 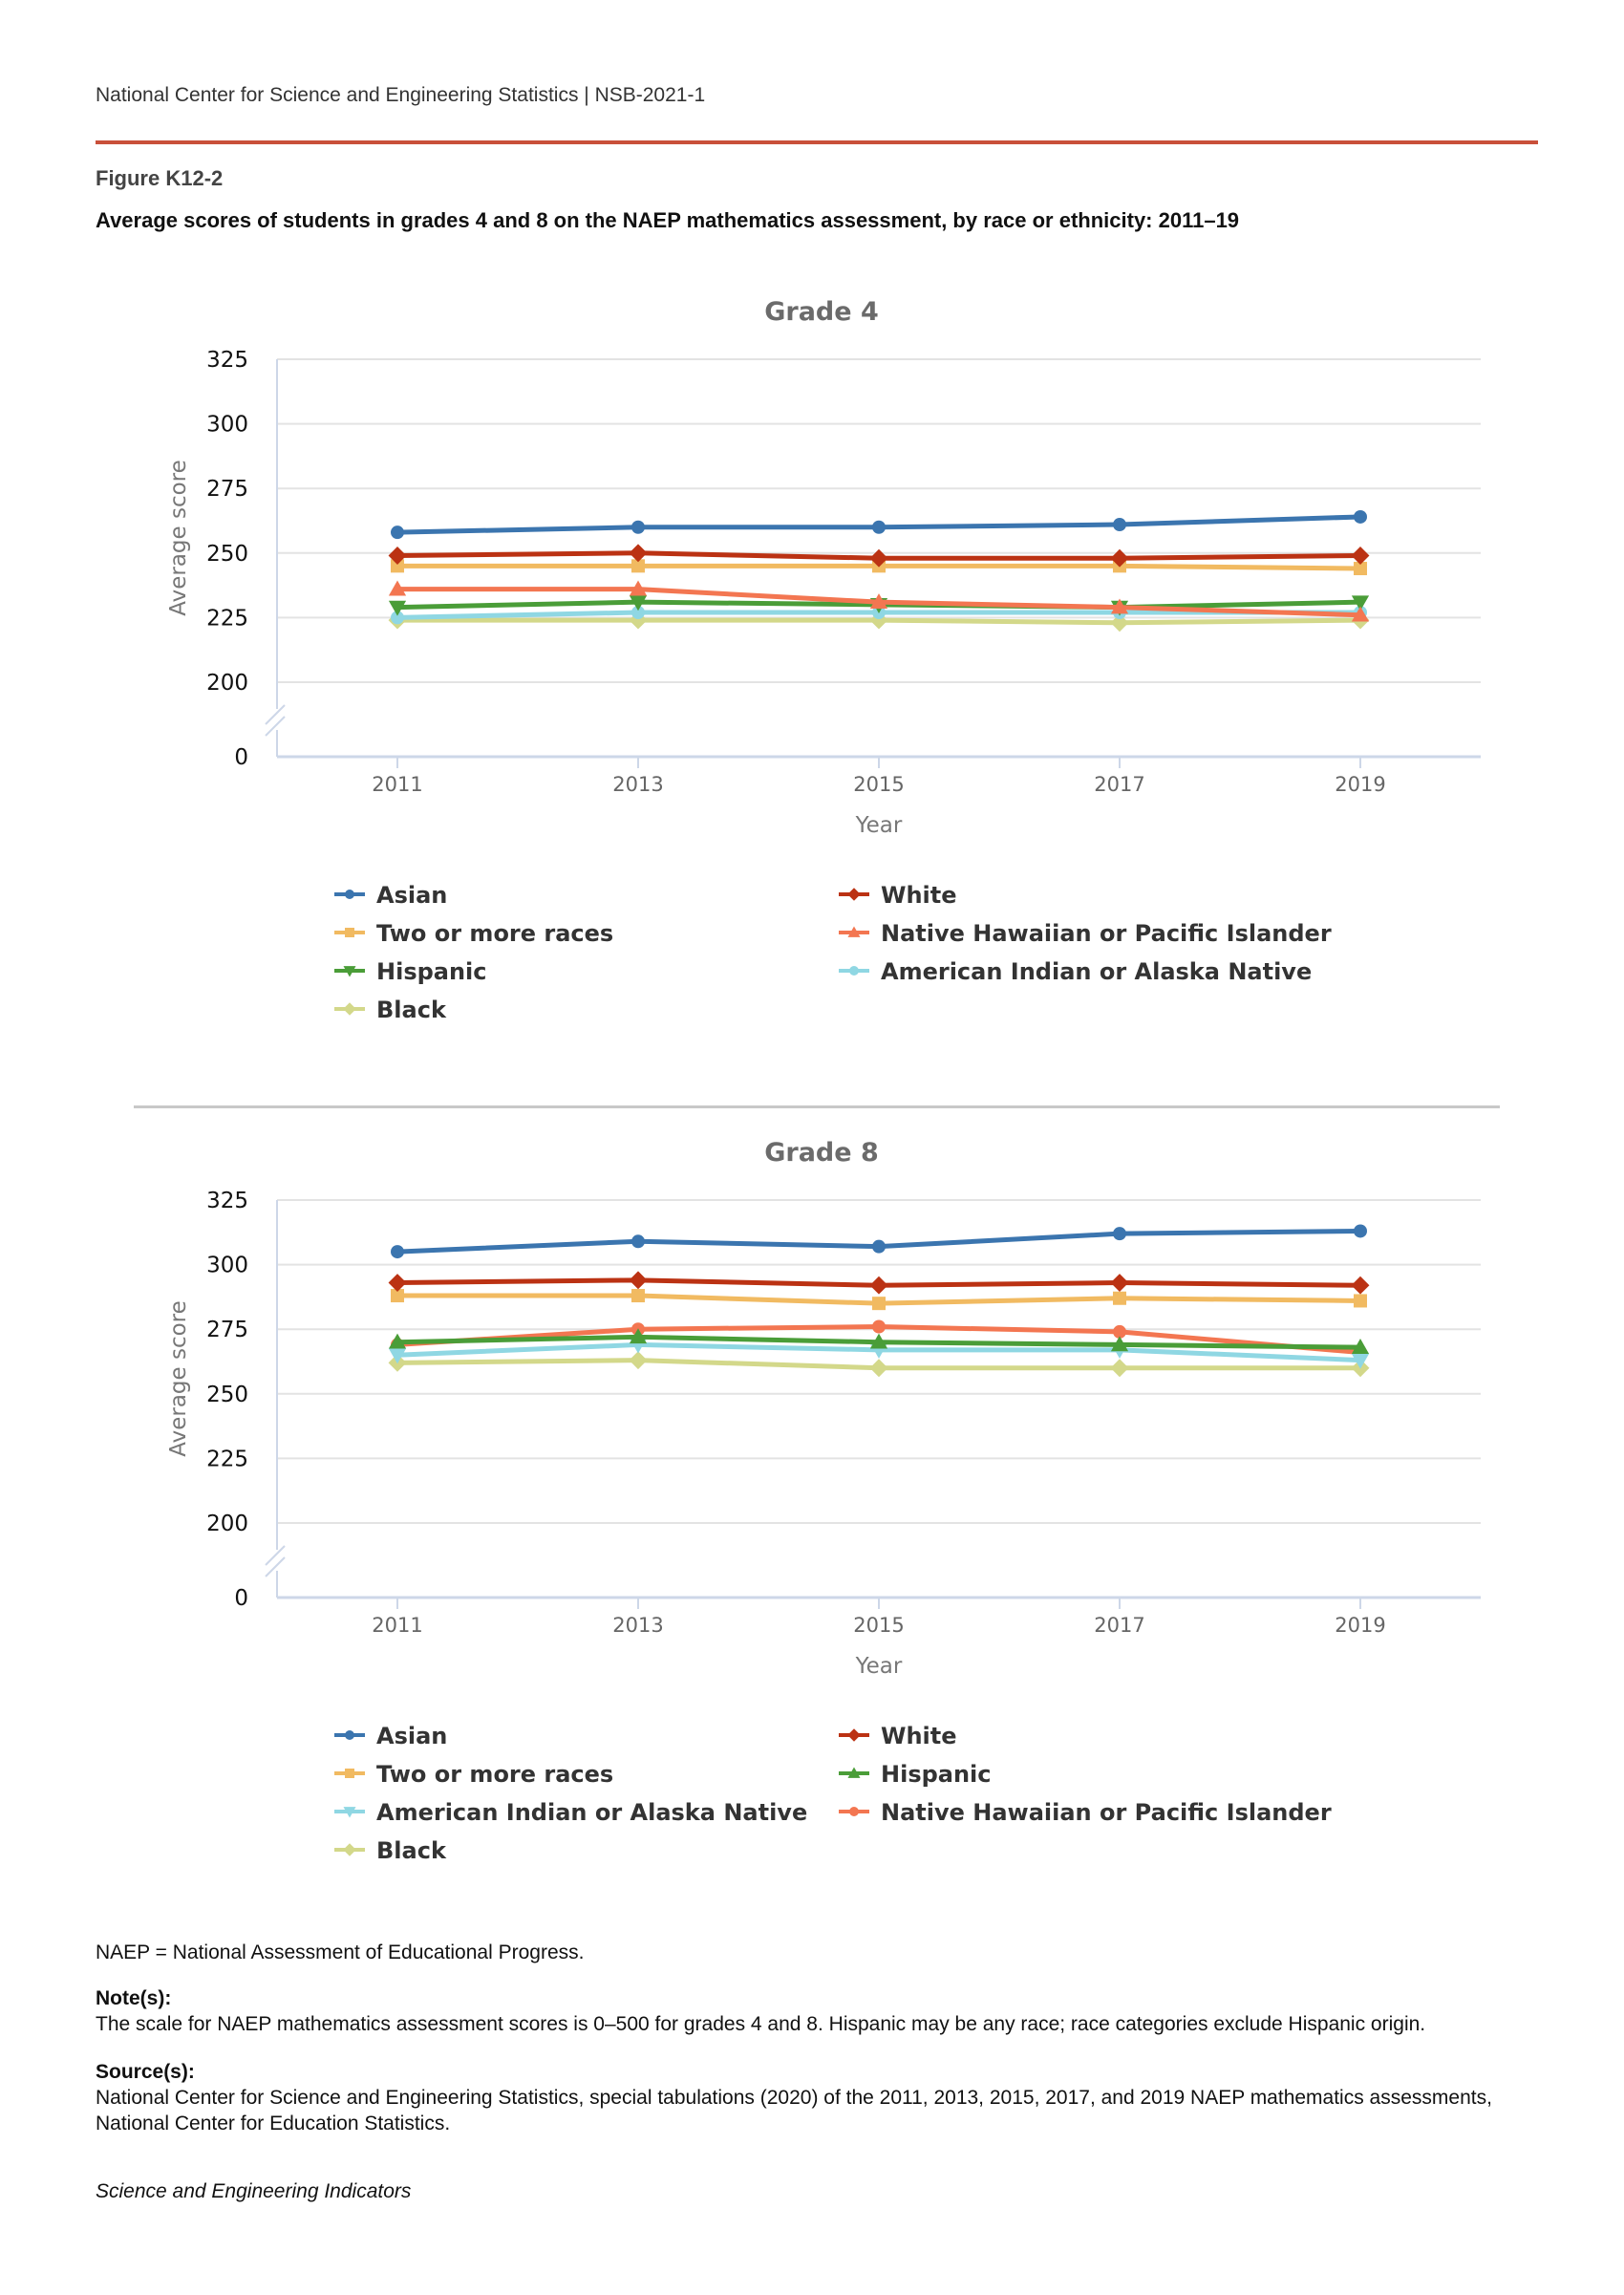 What do you see at coordinates (822, 312) in the screenshot?
I see `chart-title: Grade 4` at bounding box center [822, 312].